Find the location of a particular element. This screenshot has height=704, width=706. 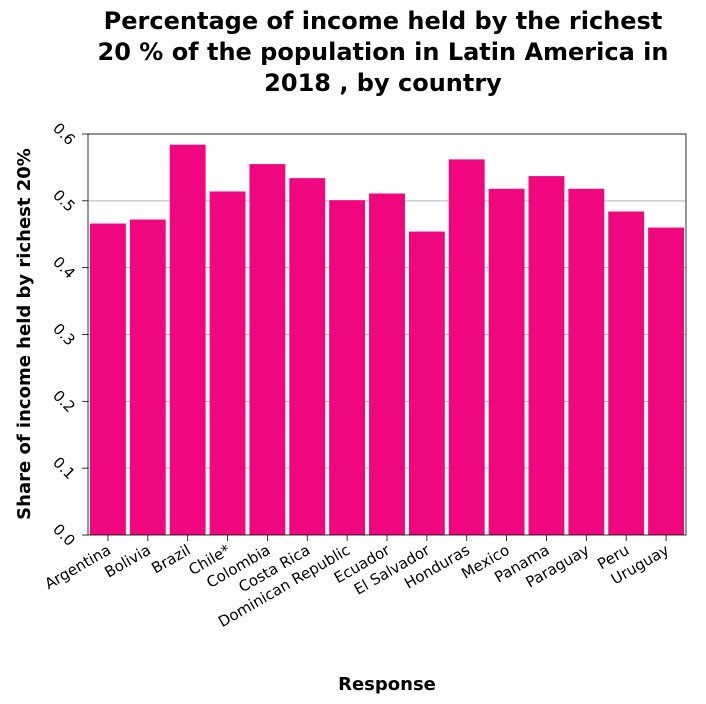

y-tick-label: 0.1 is located at coordinates (64, 468).